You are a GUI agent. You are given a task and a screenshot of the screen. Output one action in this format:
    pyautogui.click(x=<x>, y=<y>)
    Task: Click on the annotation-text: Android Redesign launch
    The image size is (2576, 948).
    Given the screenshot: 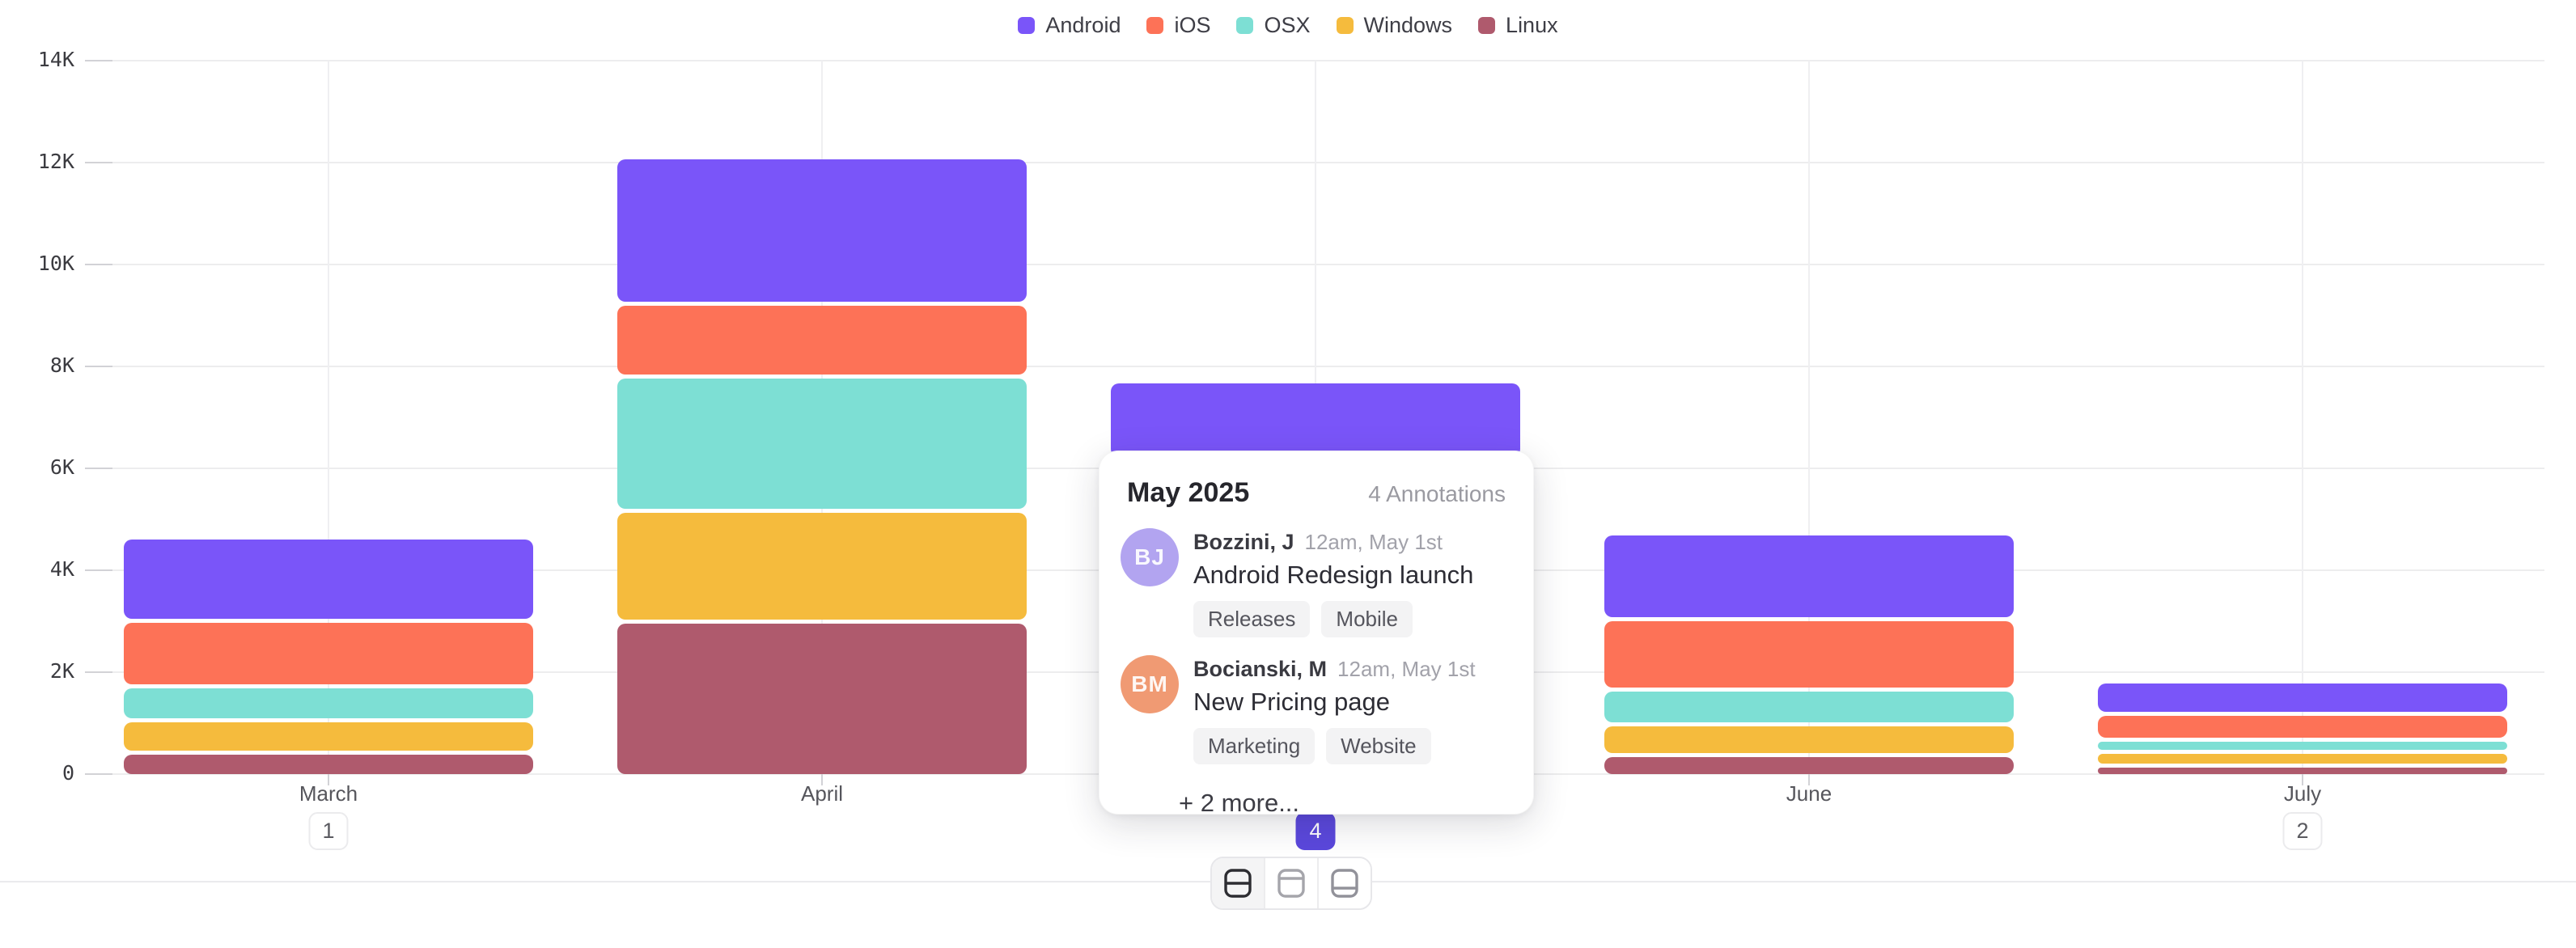 What is the action you would take?
    pyautogui.click(x=1333, y=575)
    